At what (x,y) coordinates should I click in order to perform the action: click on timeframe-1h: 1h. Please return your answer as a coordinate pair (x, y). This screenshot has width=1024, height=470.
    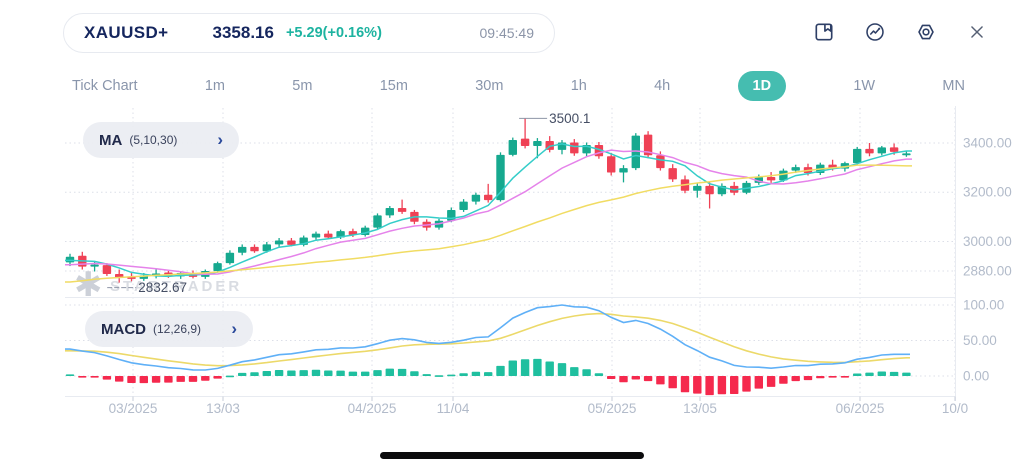
    Looking at the image, I should click on (578, 86).